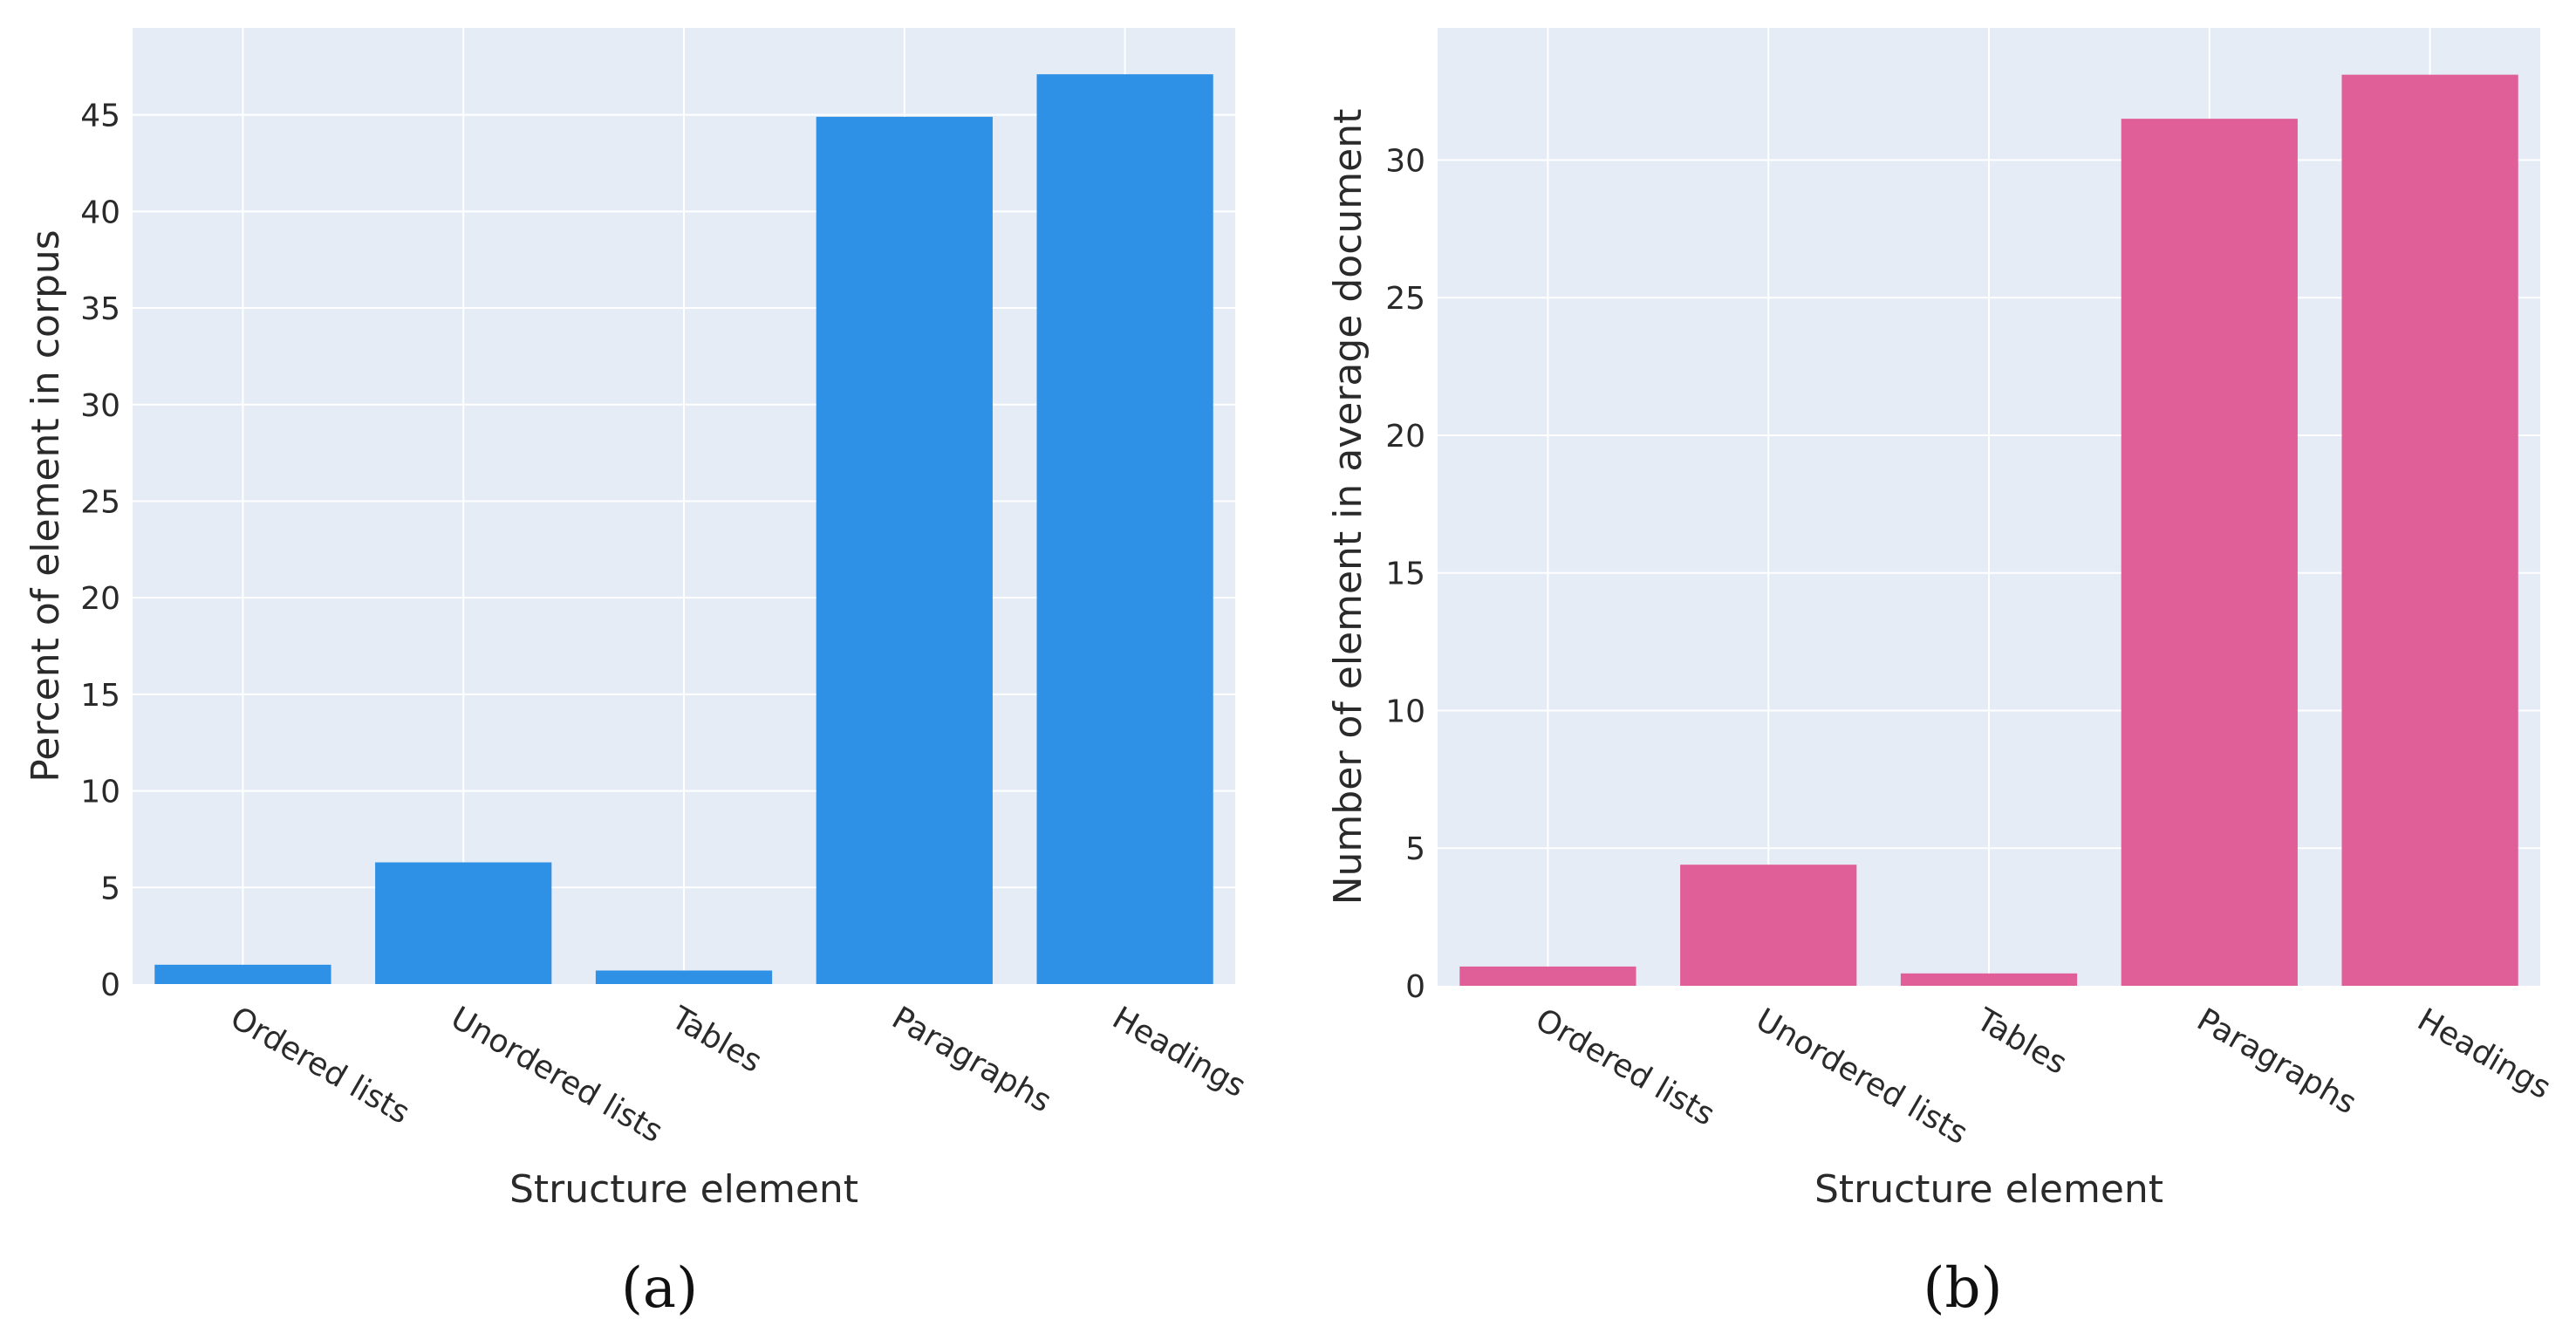 The image size is (2576, 1333). Describe the element at coordinates (1963, 1288) in the screenshot. I see `panel-caption: (b)` at that location.